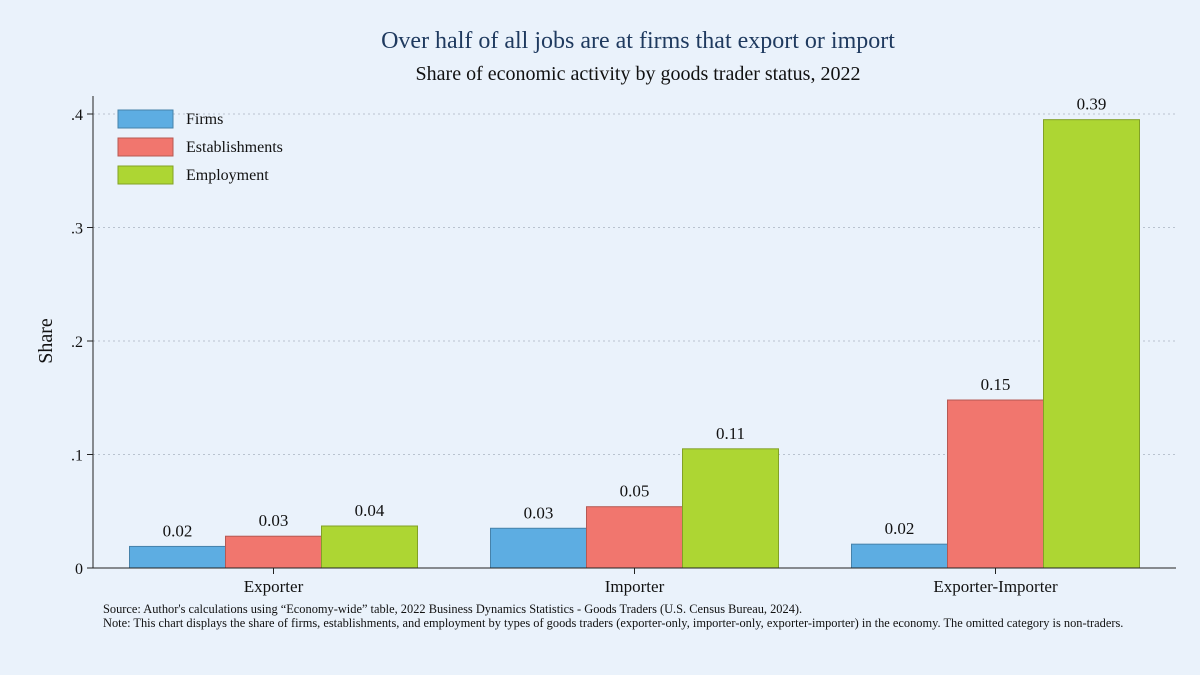 The width and height of the screenshot is (1200, 675). I want to click on x-tick-label: Importer, so click(635, 586).